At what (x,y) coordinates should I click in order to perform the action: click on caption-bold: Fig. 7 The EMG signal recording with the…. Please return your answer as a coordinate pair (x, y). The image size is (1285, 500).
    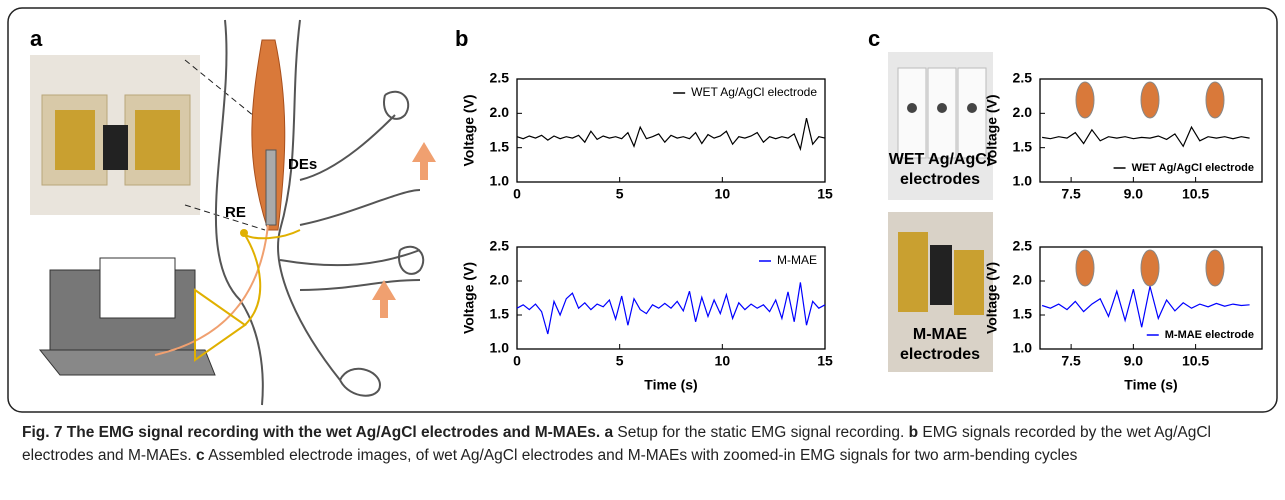
    Looking at the image, I should click on (311, 432).